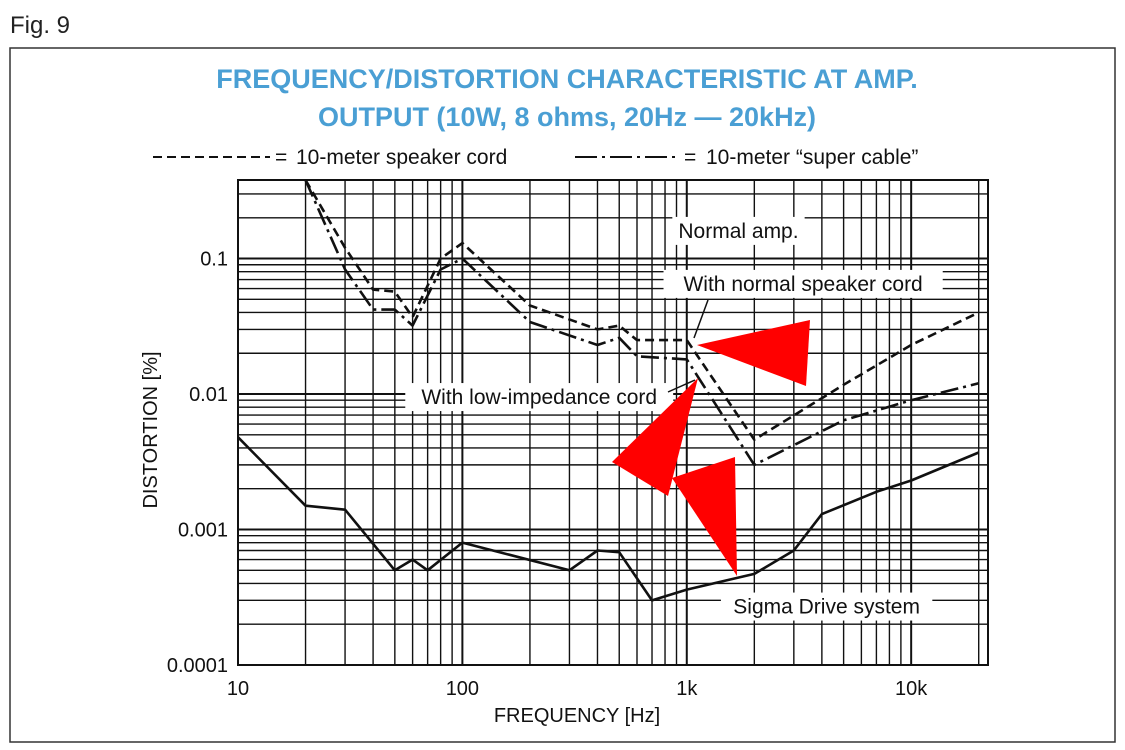  What do you see at coordinates (151, 429) in the screenshot?
I see `y-axis-label: DISTORTION [%]` at bounding box center [151, 429].